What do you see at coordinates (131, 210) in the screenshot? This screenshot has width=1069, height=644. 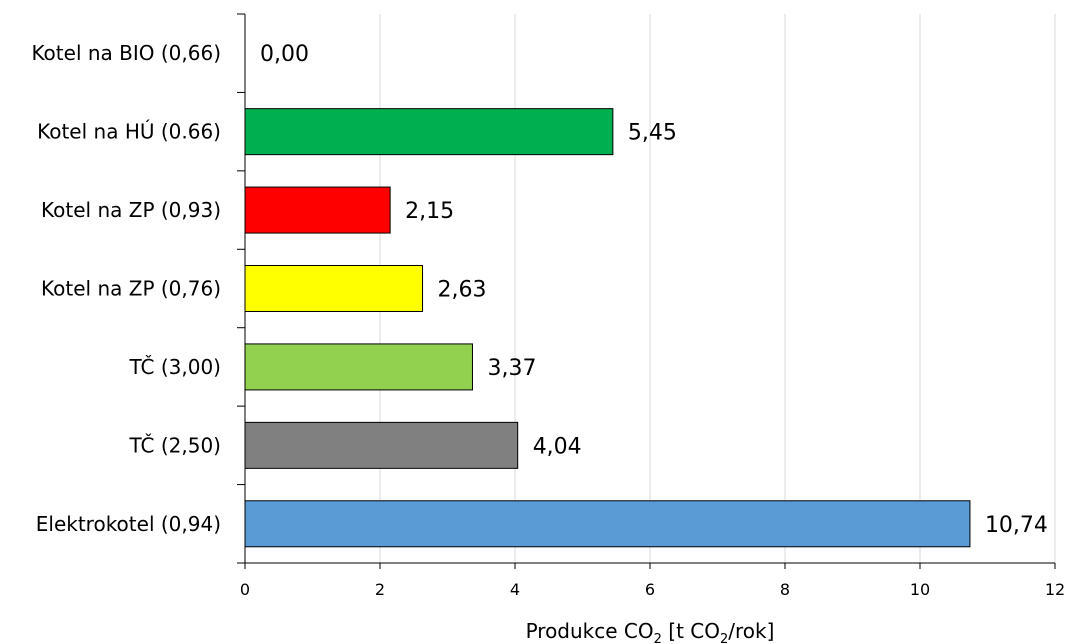 I see `category-label-3: Kotel na ZP (0,93)` at bounding box center [131, 210].